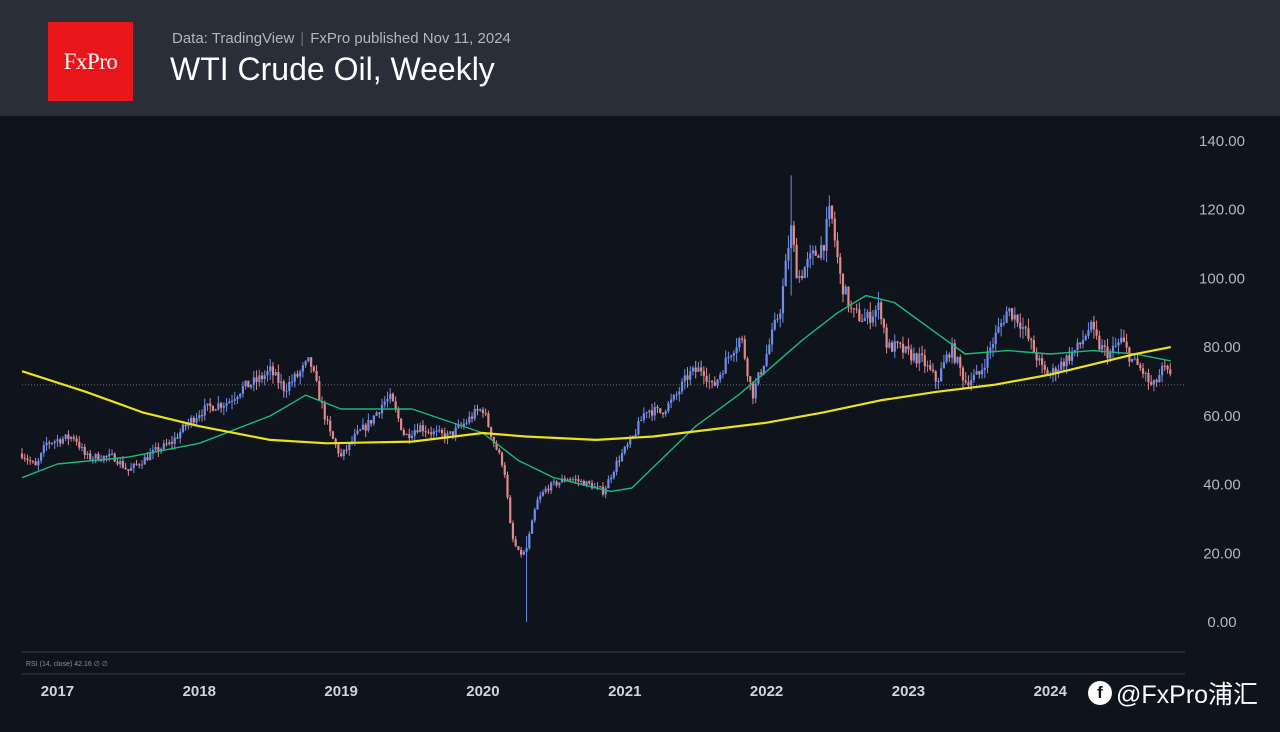 This screenshot has width=1280, height=732. Describe the element at coordinates (90, 61) in the screenshot. I see `fxpro-logo: FxPro` at that location.